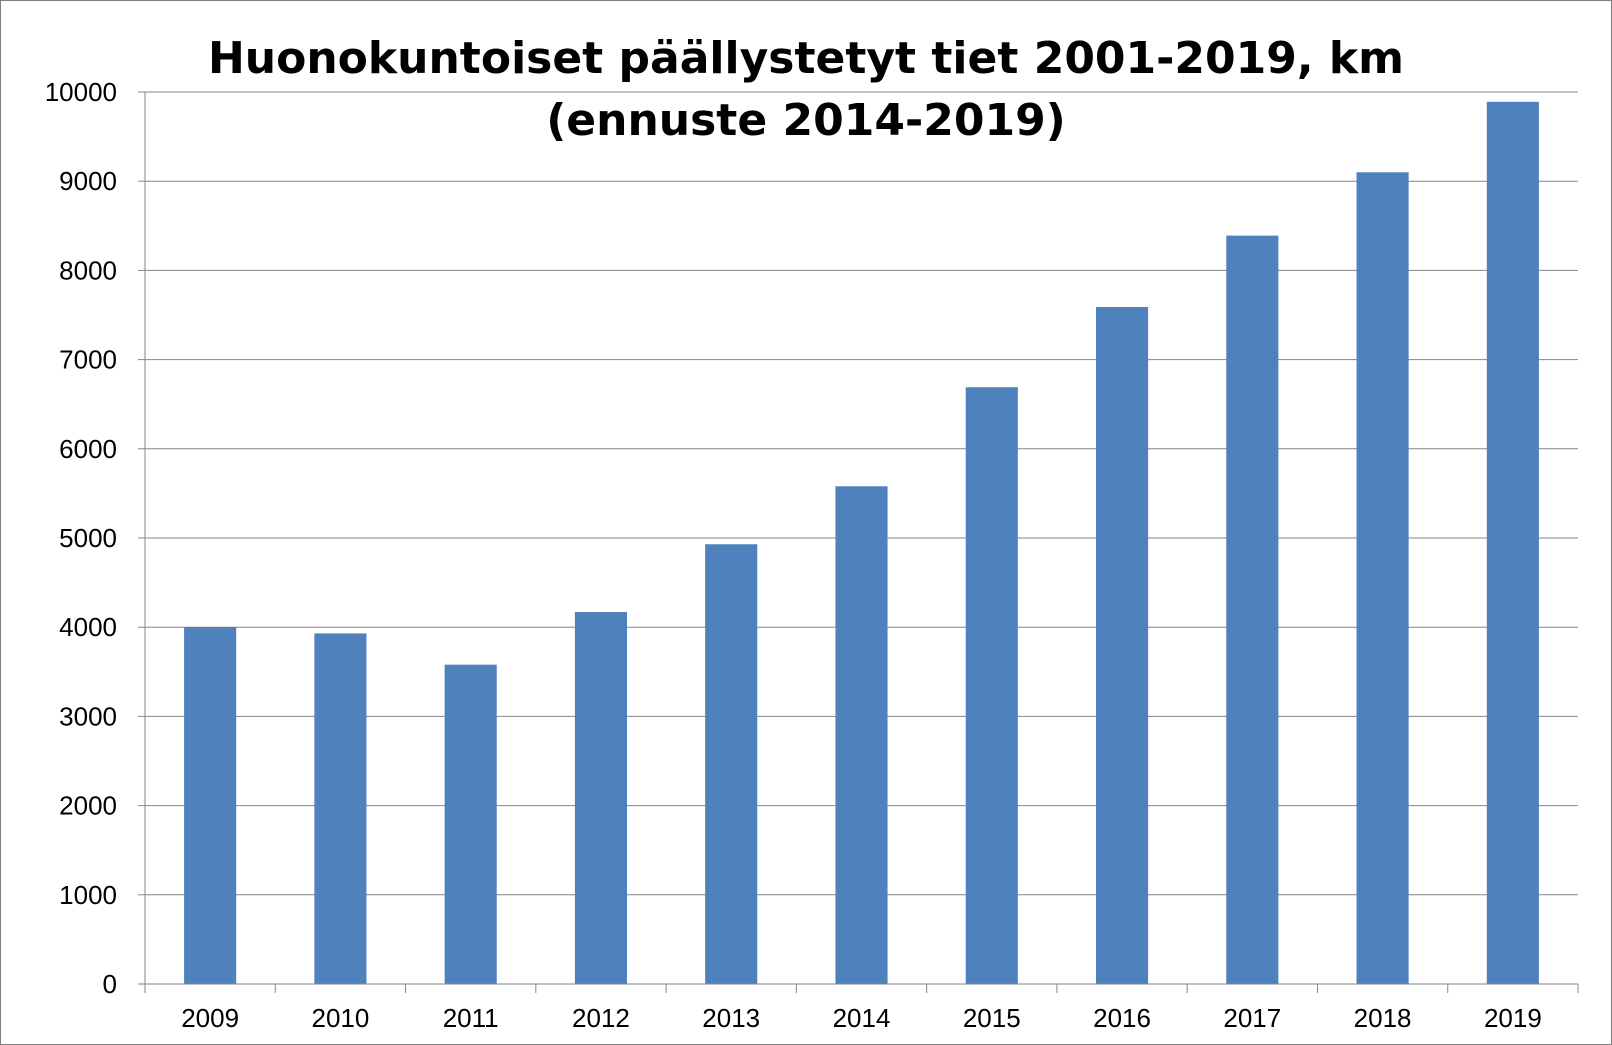 This screenshot has width=1612, height=1045. Describe the element at coordinates (991, 685) in the screenshot. I see `bar-2015` at that location.